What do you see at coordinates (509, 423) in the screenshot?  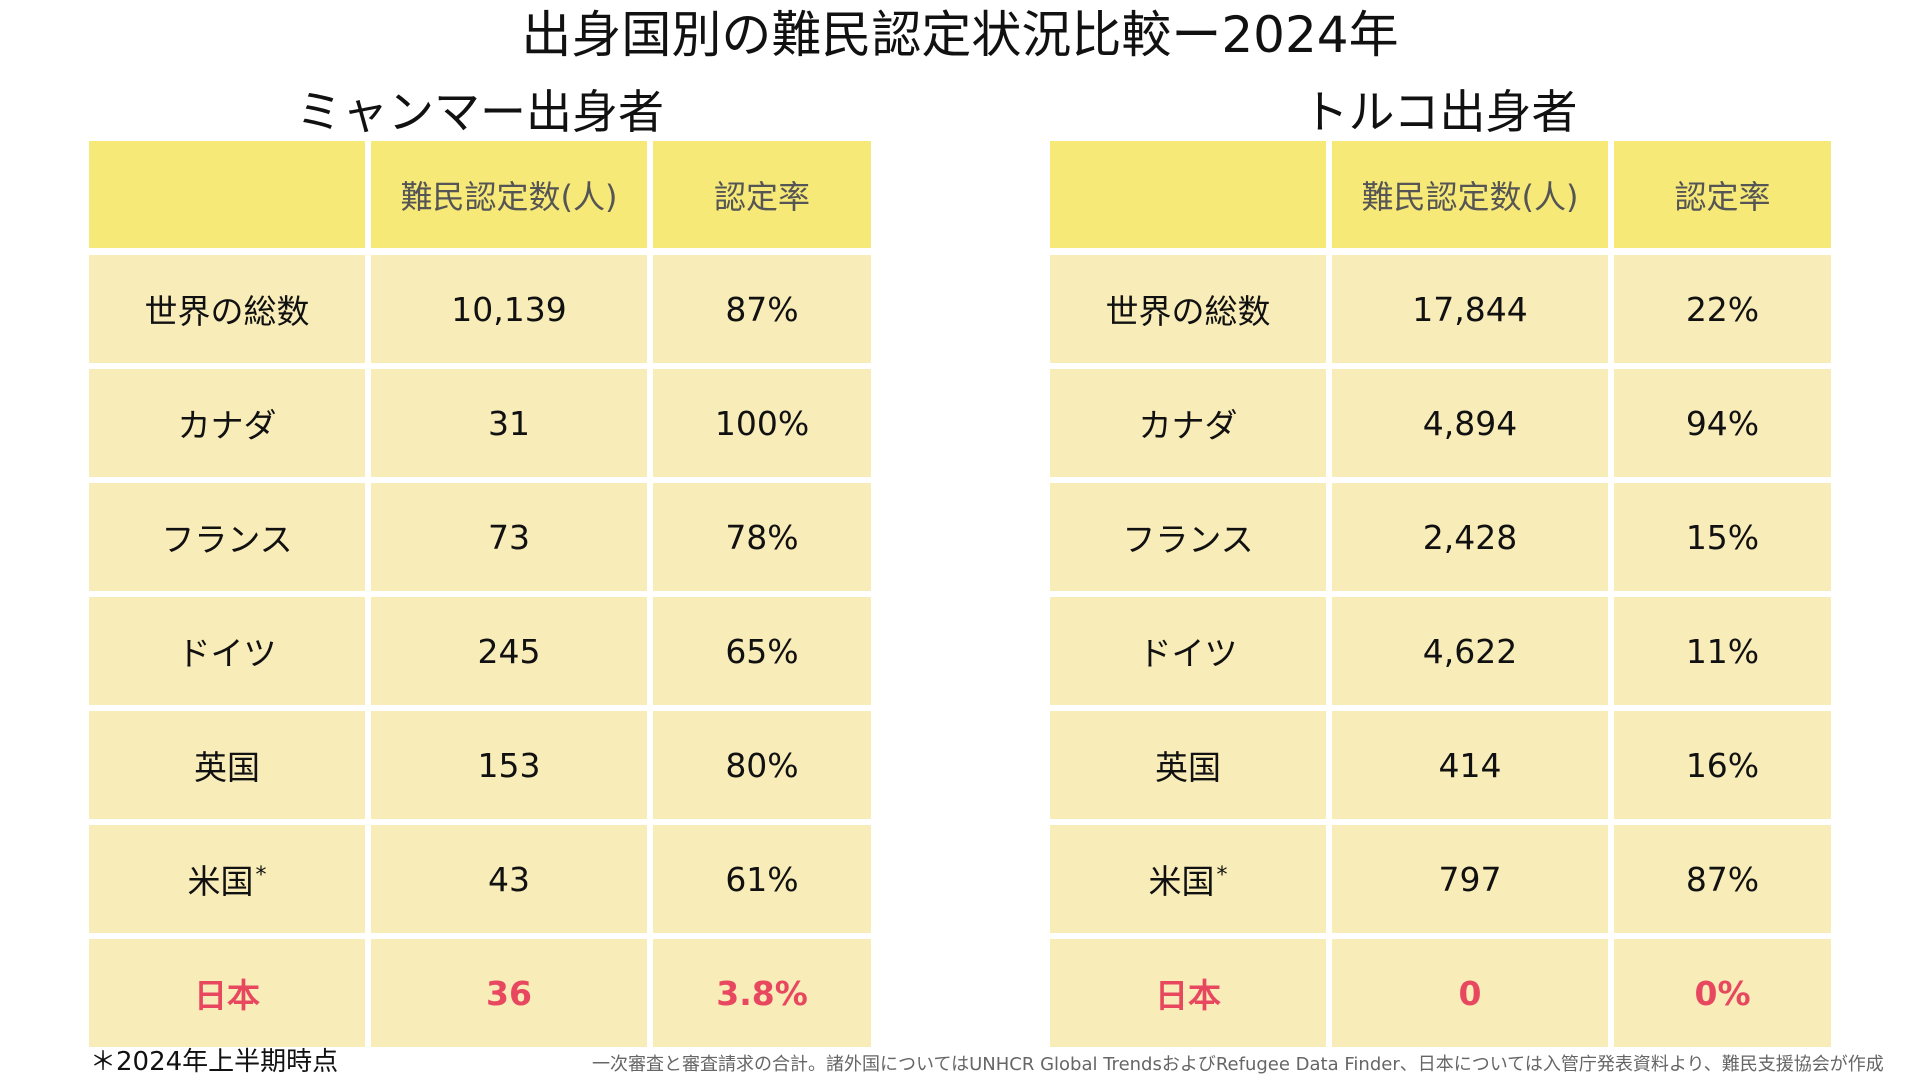 I see `count-cell: 31` at bounding box center [509, 423].